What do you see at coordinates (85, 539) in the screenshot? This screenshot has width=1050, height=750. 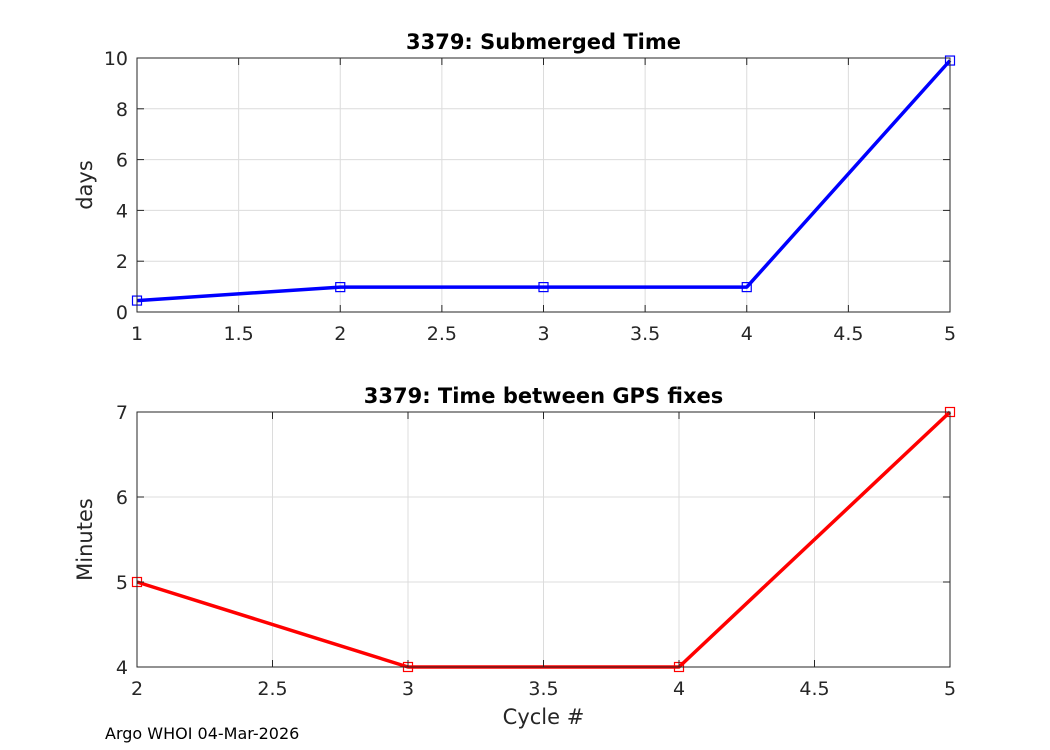 I see `y-axis-label: Minutes` at bounding box center [85, 539].